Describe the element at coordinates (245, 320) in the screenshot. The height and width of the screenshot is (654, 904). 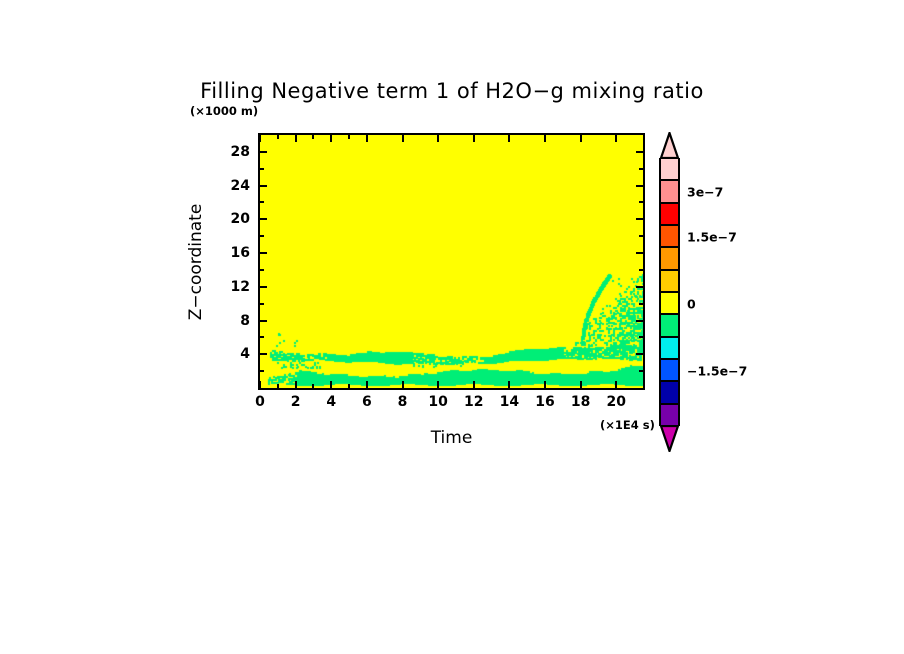
I see `y-tick-label: 8` at that location.